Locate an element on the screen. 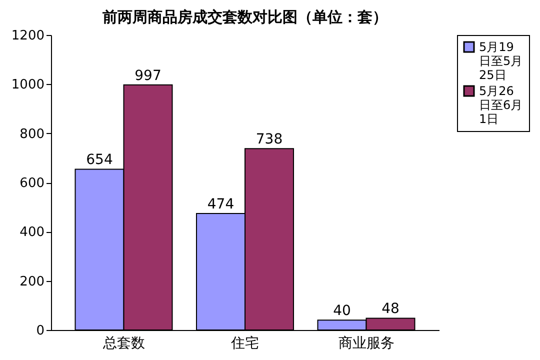  data-label: 474 is located at coordinates (220, 204).